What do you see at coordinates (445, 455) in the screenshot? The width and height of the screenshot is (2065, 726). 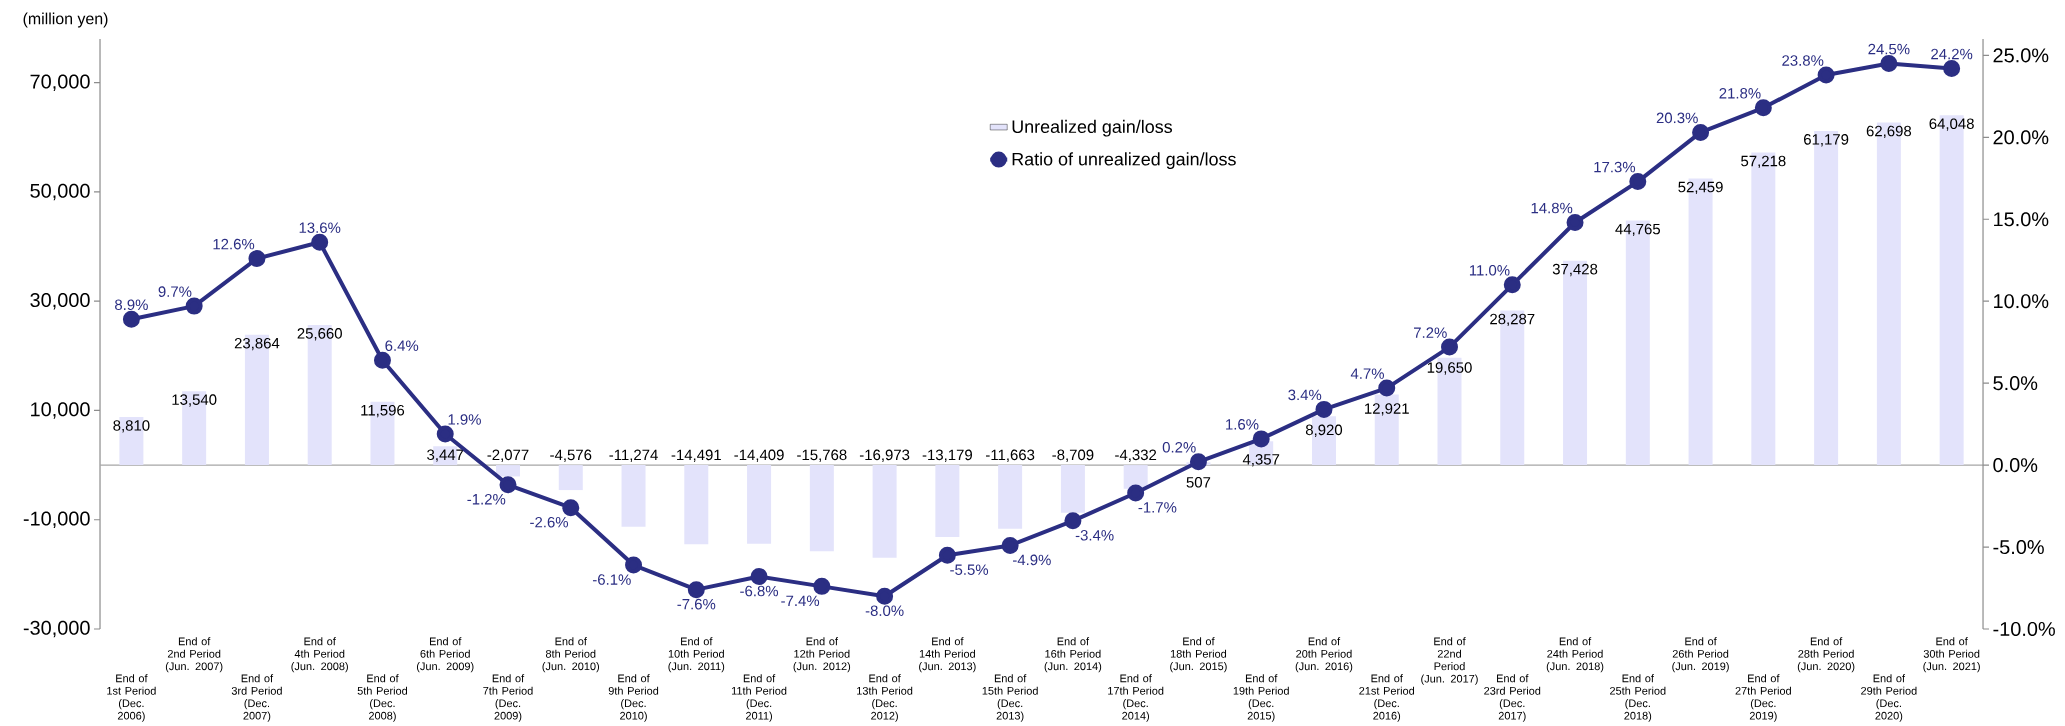 I see `data-label: 3,447` at bounding box center [445, 455].